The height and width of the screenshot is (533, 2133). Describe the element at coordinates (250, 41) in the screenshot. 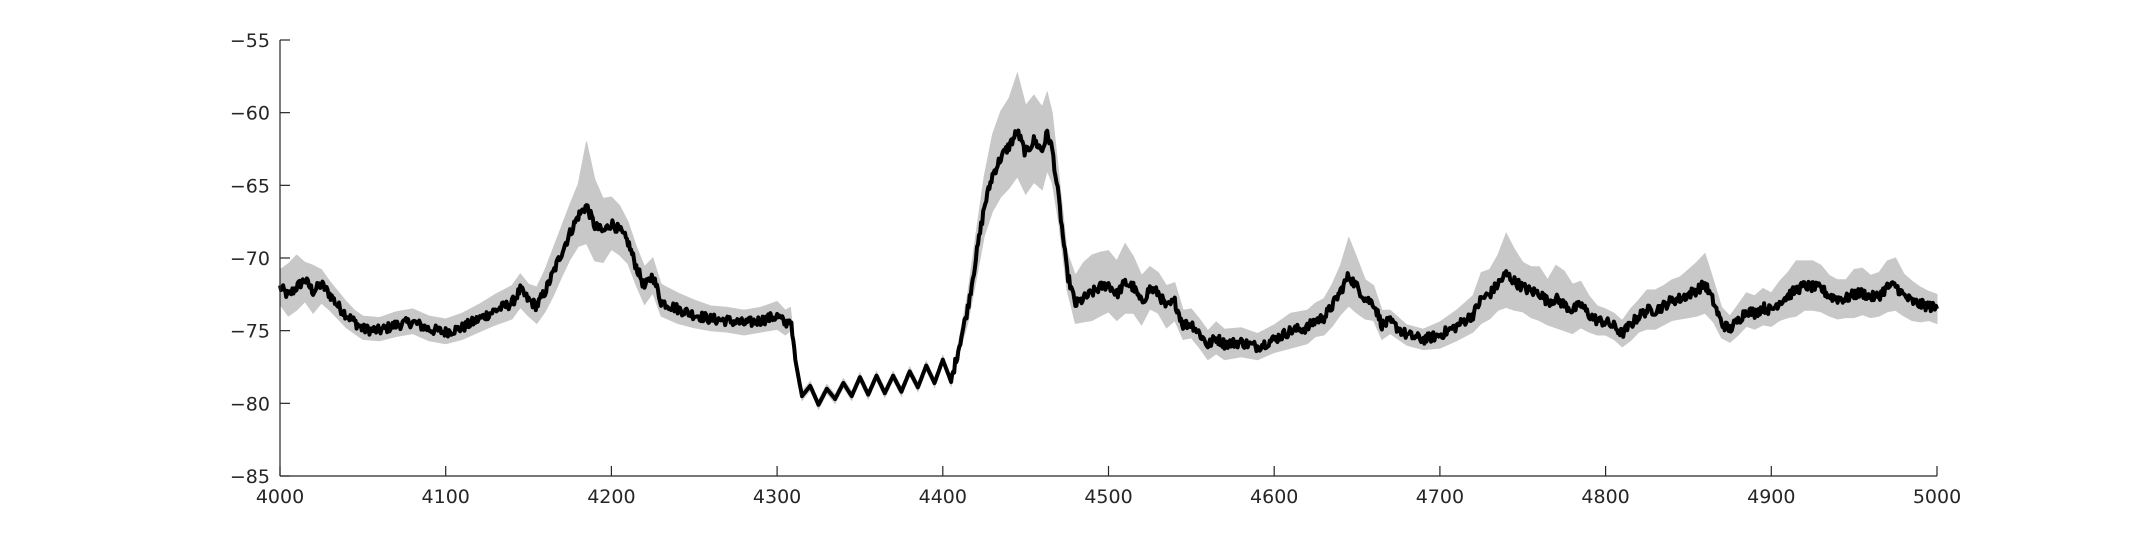

I see `y-tick-label: −55` at that location.